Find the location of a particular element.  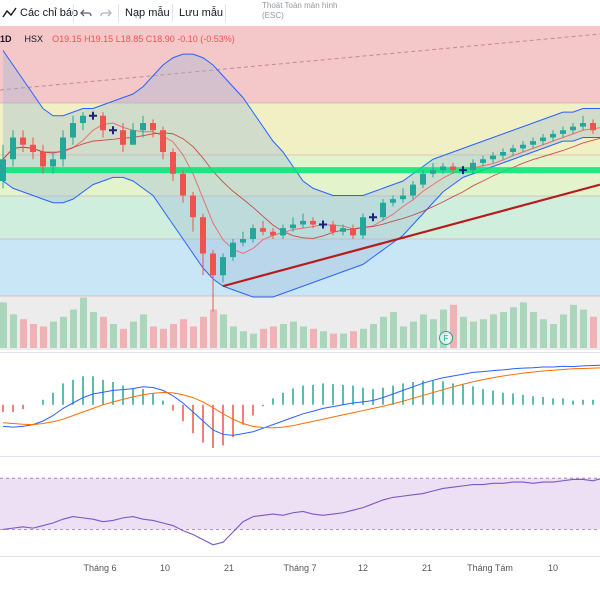

undo-button is located at coordinates (86, 13).